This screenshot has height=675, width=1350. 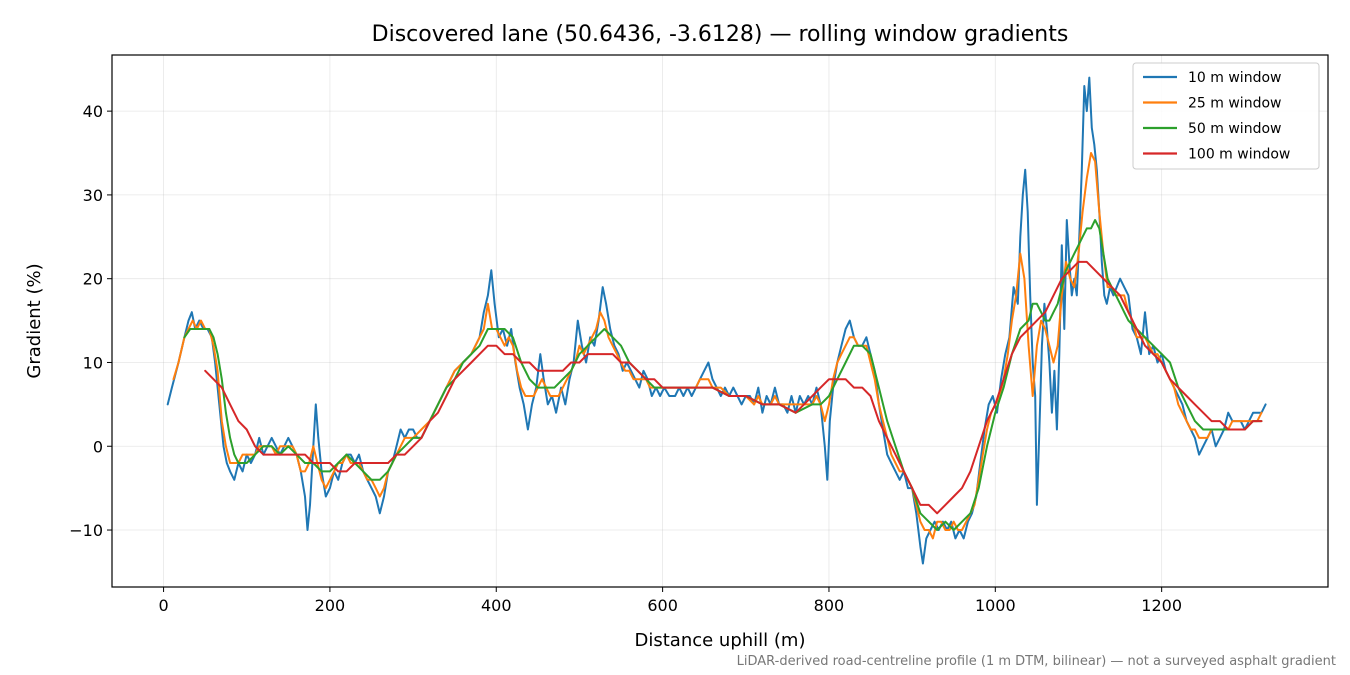 I want to click on x-axis-ticks: 0 200 400 600 800 1000 1200, so click(x=670, y=601).